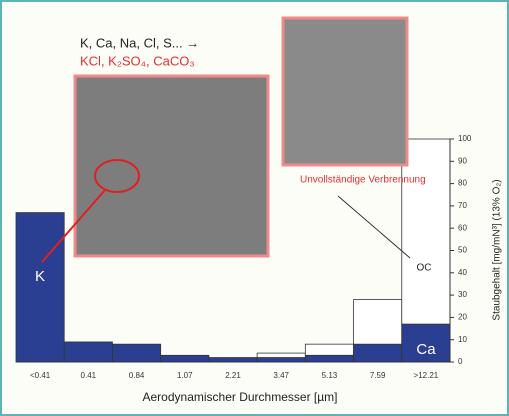 The height and width of the screenshot is (416, 509). I want to click on y-tick-label: 70, so click(462, 205).